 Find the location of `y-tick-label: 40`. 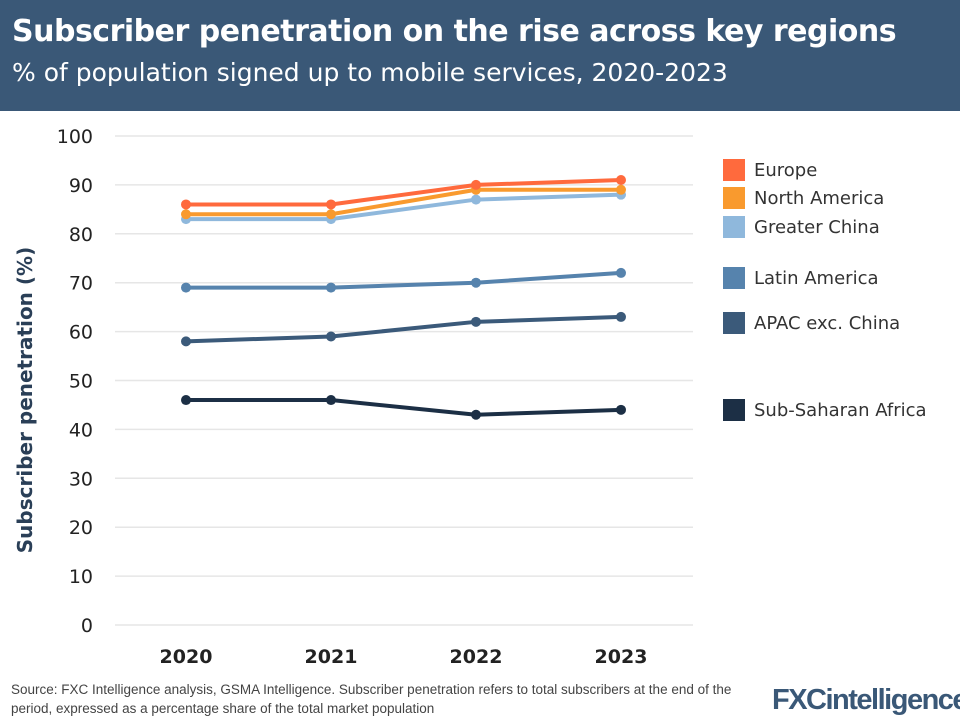

y-tick-label: 40 is located at coordinates (81, 430).